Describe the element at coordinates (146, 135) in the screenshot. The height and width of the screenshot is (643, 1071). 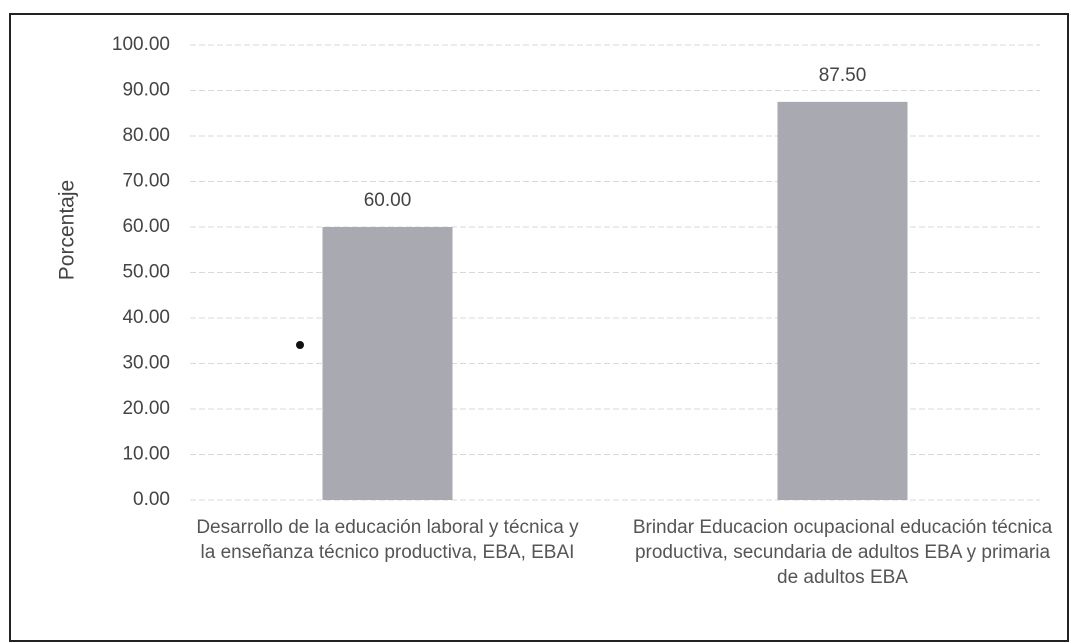
I see `y-tick-label: 80.00` at that location.